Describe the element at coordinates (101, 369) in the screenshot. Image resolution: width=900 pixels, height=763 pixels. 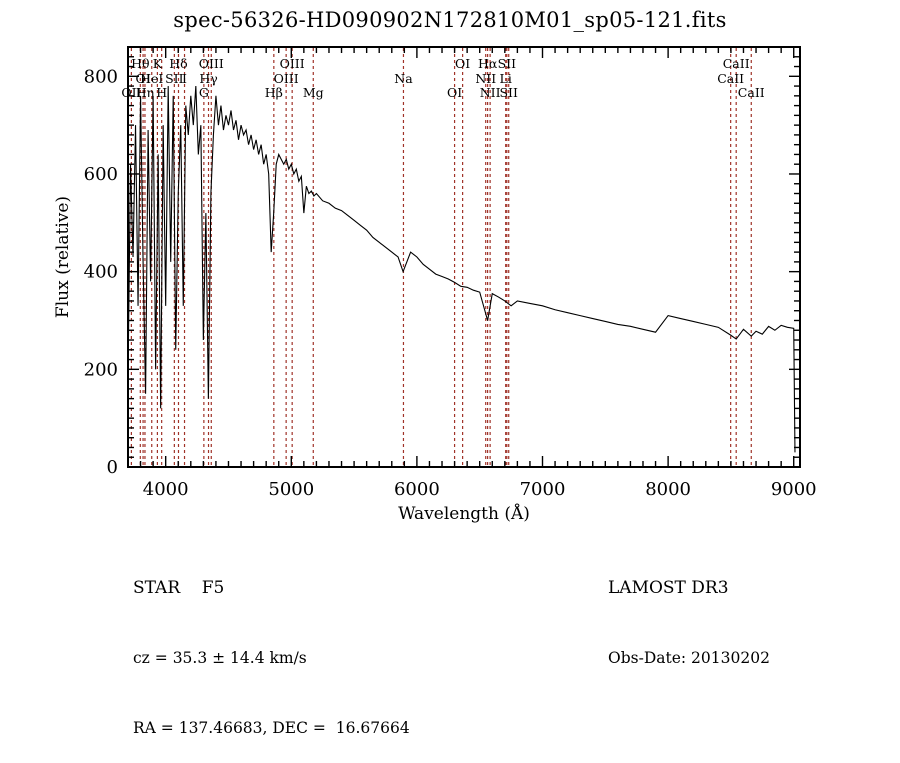
I see `y-tick-label: 200` at that location.